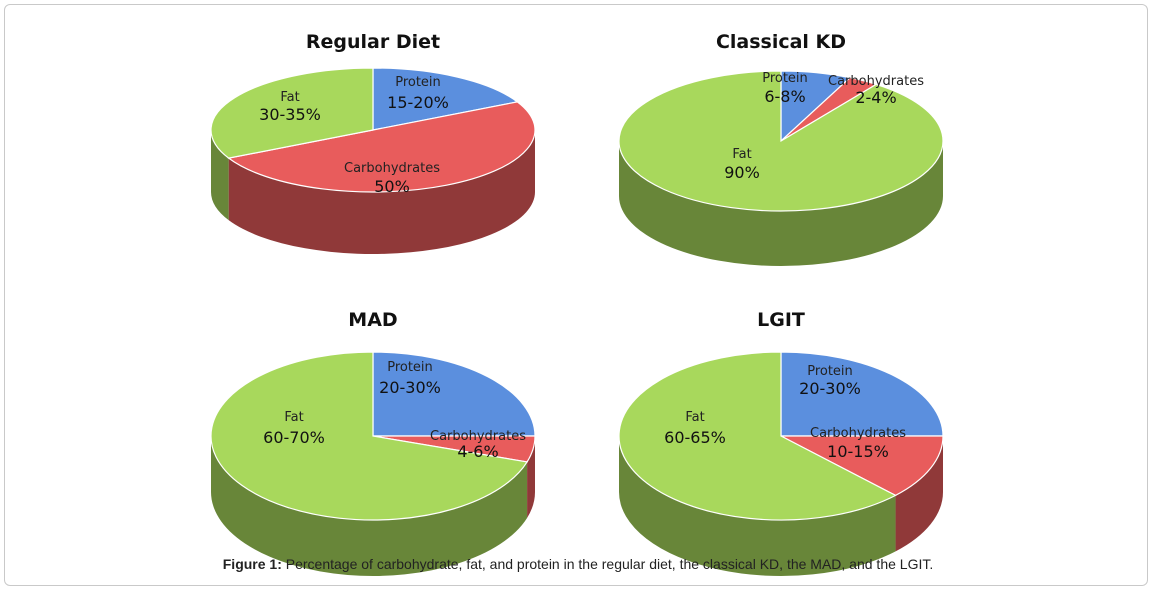 The height and width of the screenshot is (593, 1156). I want to click on chart-title: Regular Diet, so click(373, 42).